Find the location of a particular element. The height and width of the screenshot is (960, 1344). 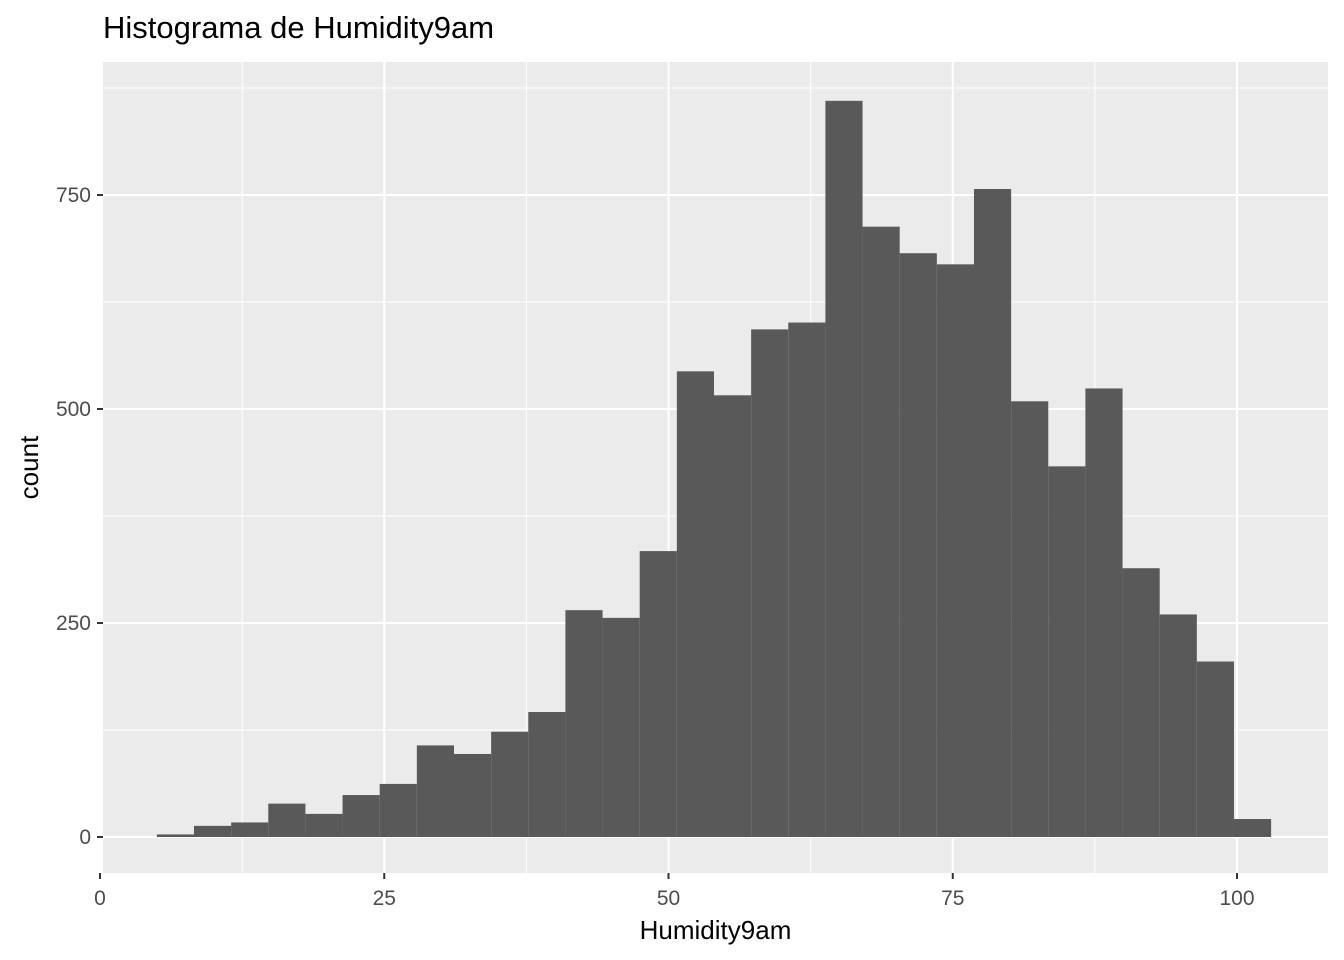

chart-title: Histograma de Humidity9am is located at coordinates (299, 27).